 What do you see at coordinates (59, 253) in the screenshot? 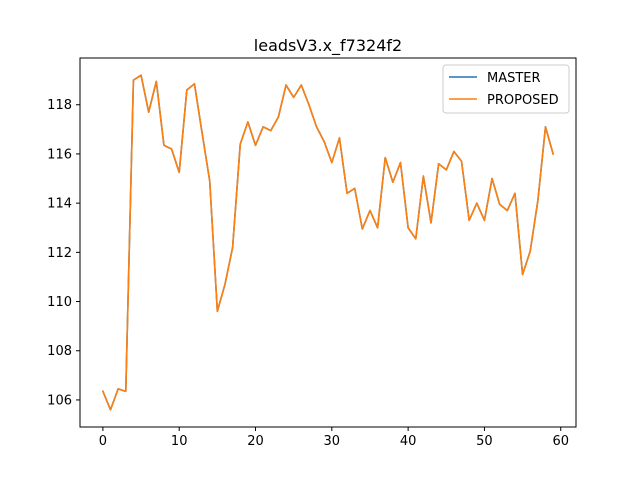
I see `y-tick-label: 112` at bounding box center [59, 253].